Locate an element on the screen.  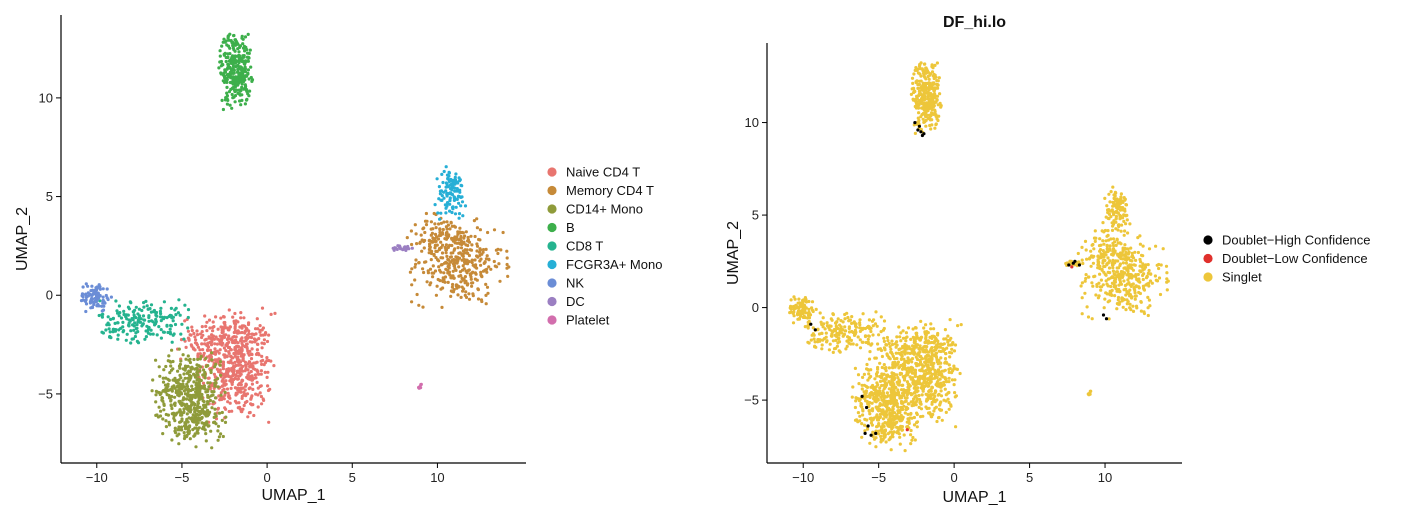
legend-item: B is located at coordinates (561, 227).